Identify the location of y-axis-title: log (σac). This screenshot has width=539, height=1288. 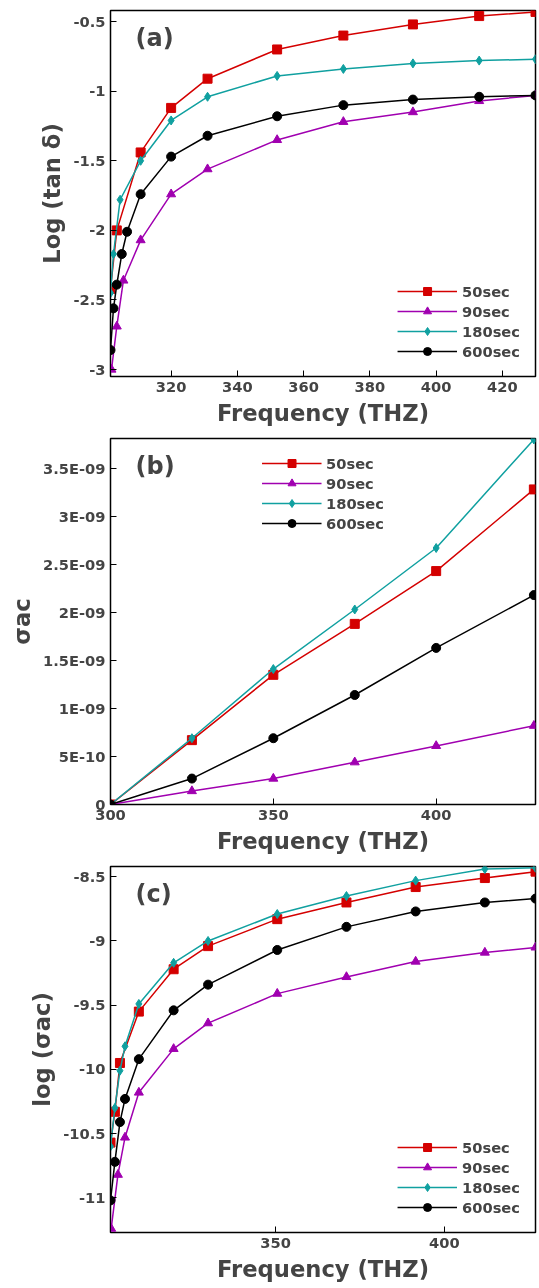
(42, 1049).